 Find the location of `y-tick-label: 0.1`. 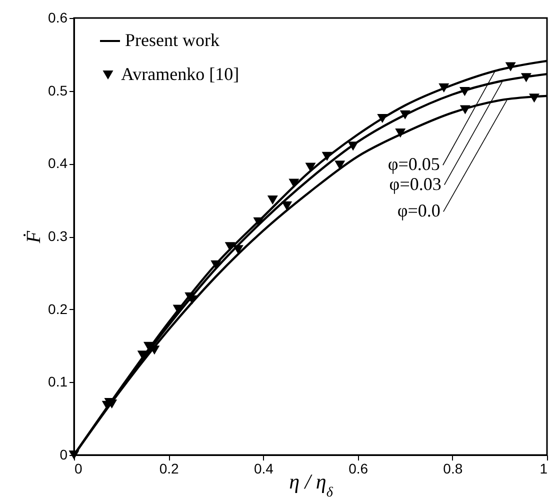

y-tick-label: 0.1 is located at coordinates (58, 382).